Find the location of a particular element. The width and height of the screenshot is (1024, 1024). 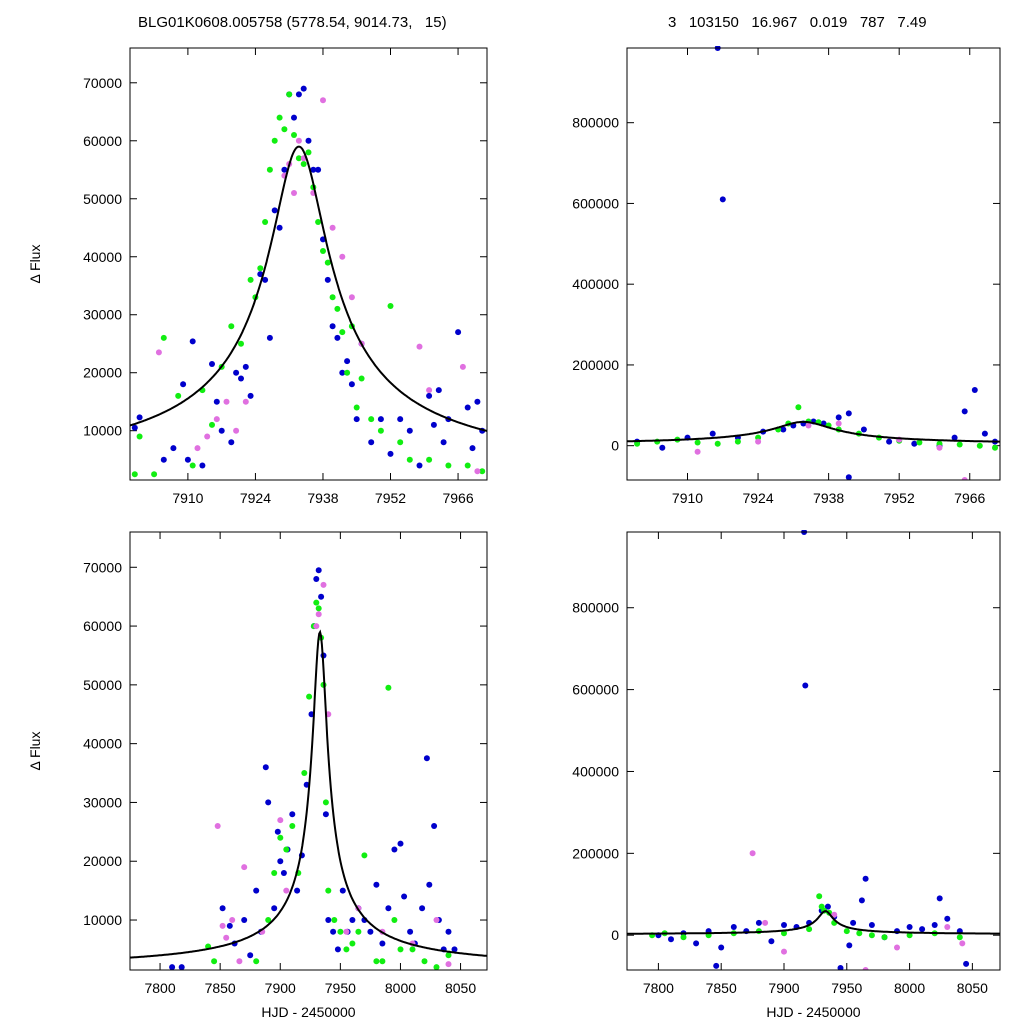

x-tick-label: 7850 is located at coordinates (721, 988).